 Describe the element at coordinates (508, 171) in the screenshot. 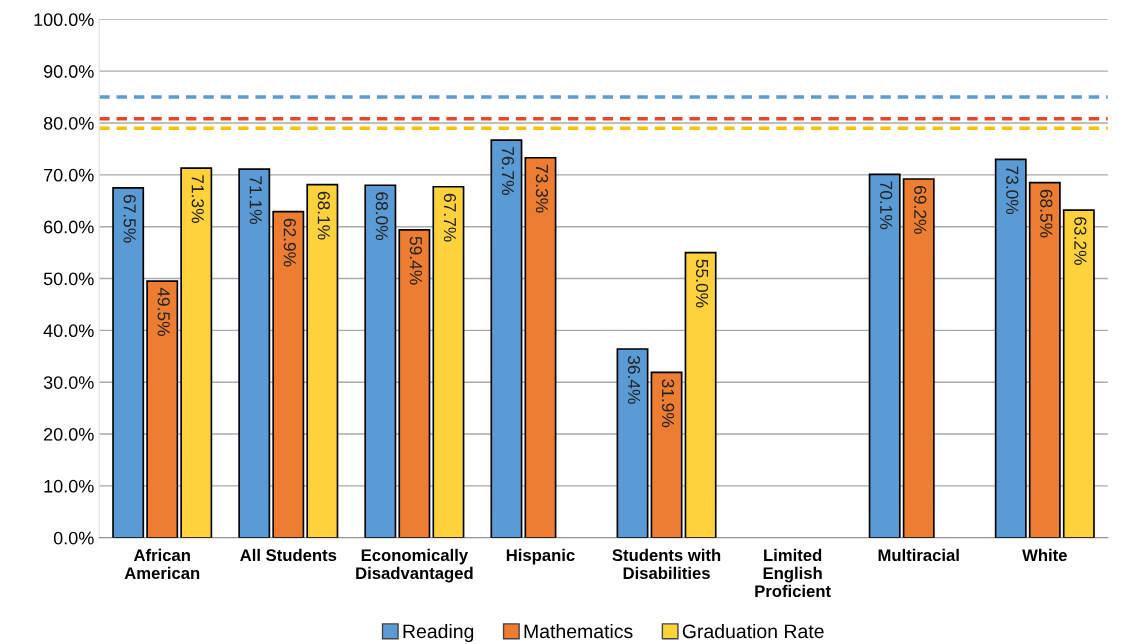

I see `data-label: 76.7%` at that location.